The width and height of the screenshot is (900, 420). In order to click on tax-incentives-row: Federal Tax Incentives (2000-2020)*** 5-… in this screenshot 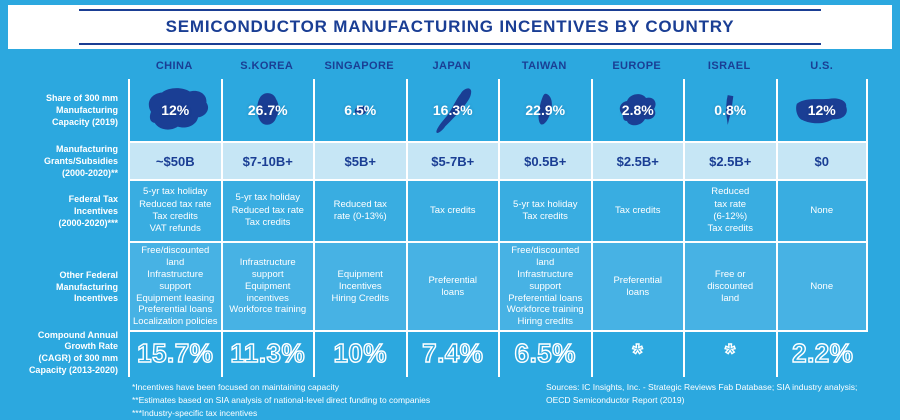, I will do `click(450, 212)`.